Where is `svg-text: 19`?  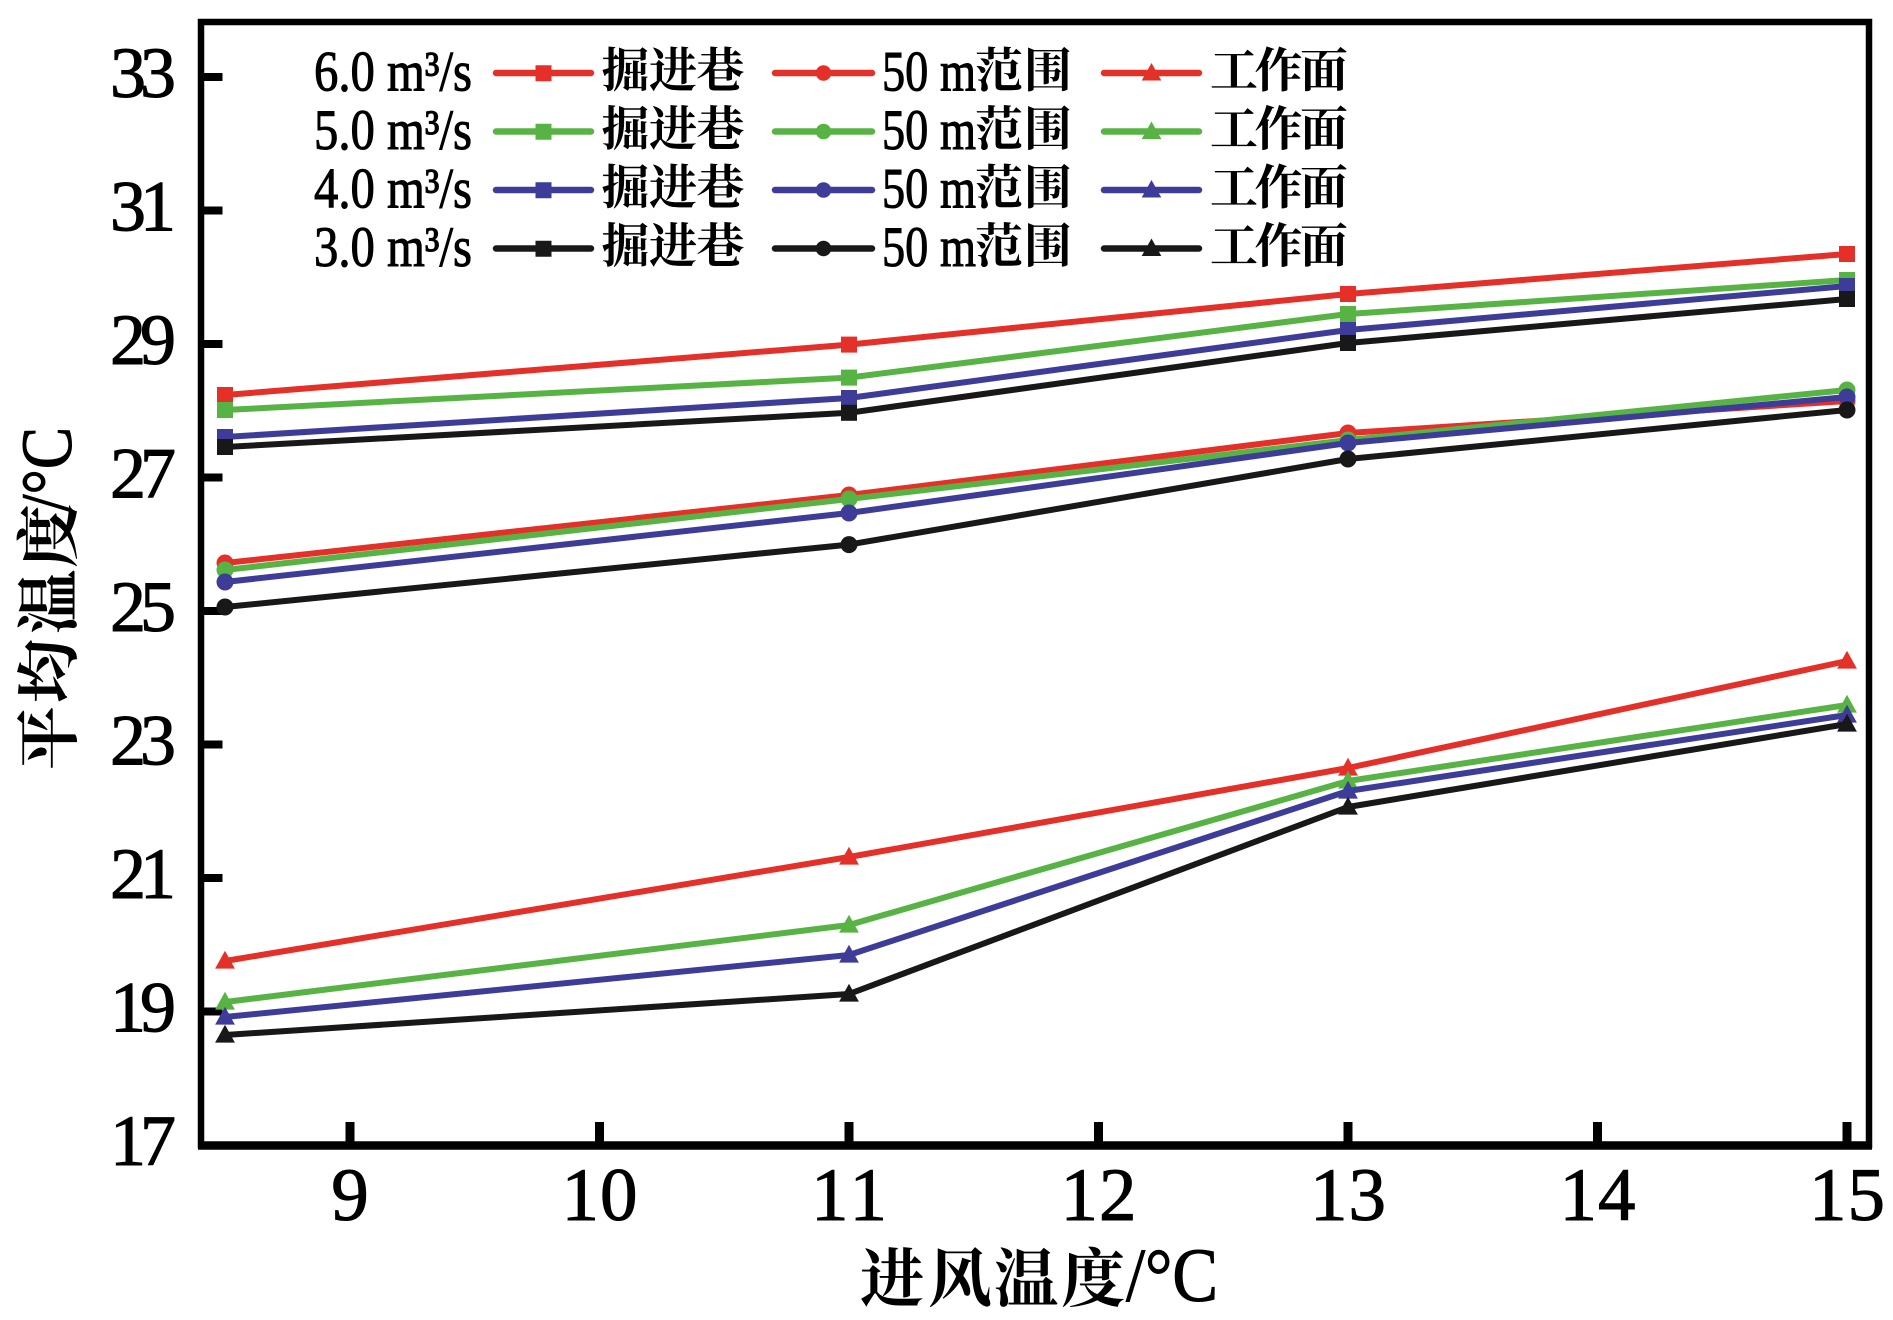 svg-text: 19 is located at coordinates (143, 1008).